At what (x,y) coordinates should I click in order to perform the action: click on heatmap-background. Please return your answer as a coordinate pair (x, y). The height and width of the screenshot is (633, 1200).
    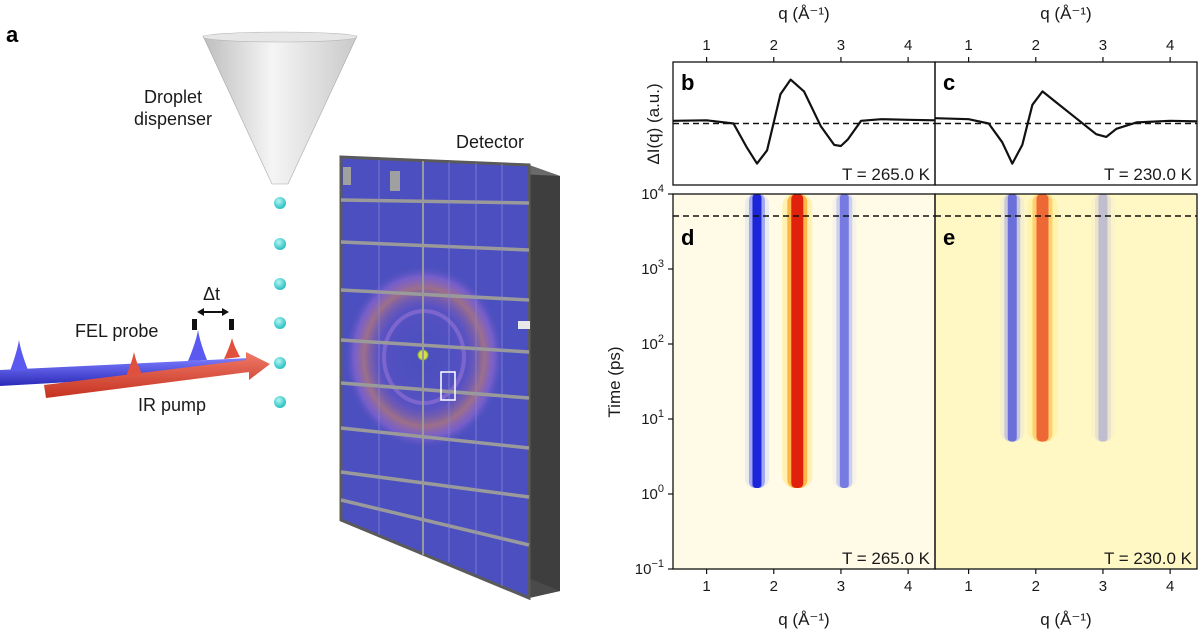
    Looking at the image, I should click on (1066, 381).